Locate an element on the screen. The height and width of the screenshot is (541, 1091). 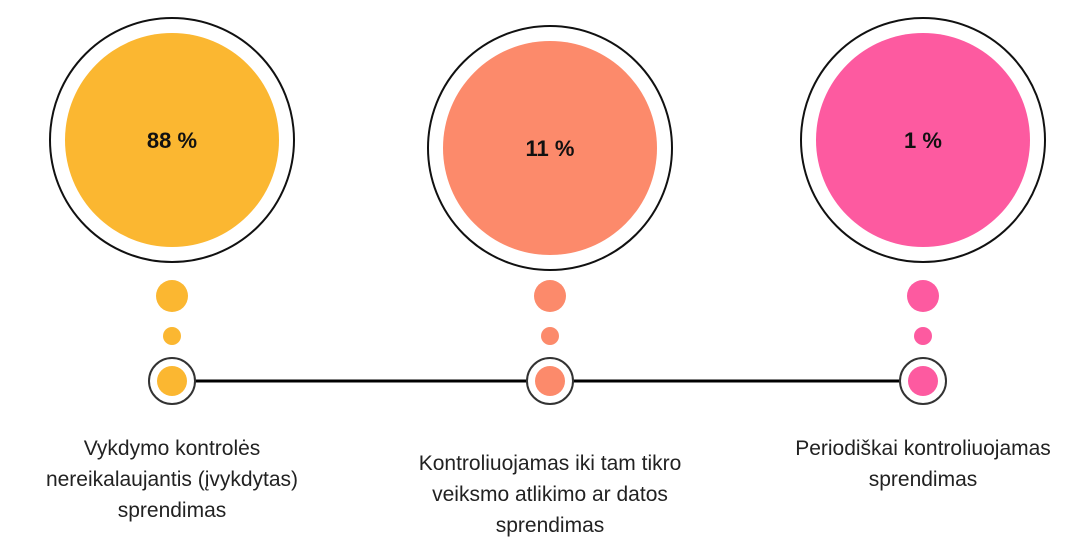
step-label: Periodiškai kontroliuojamas is located at coordinates (923, 448).